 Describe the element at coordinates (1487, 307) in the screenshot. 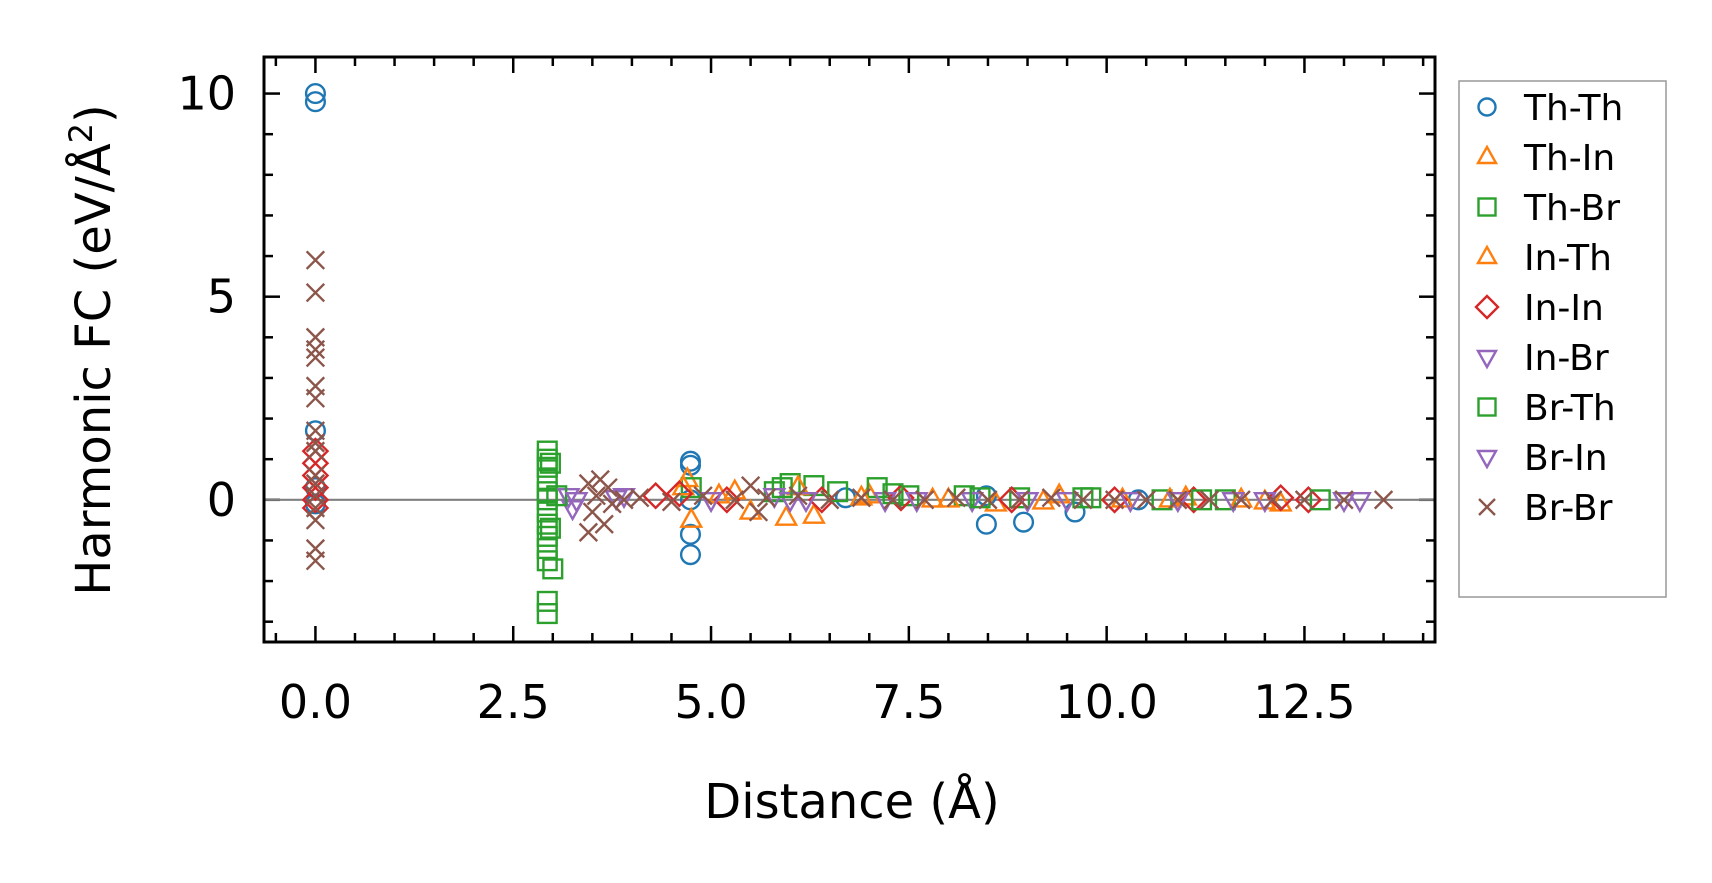

I see `legend-marker-in-in` at that location.